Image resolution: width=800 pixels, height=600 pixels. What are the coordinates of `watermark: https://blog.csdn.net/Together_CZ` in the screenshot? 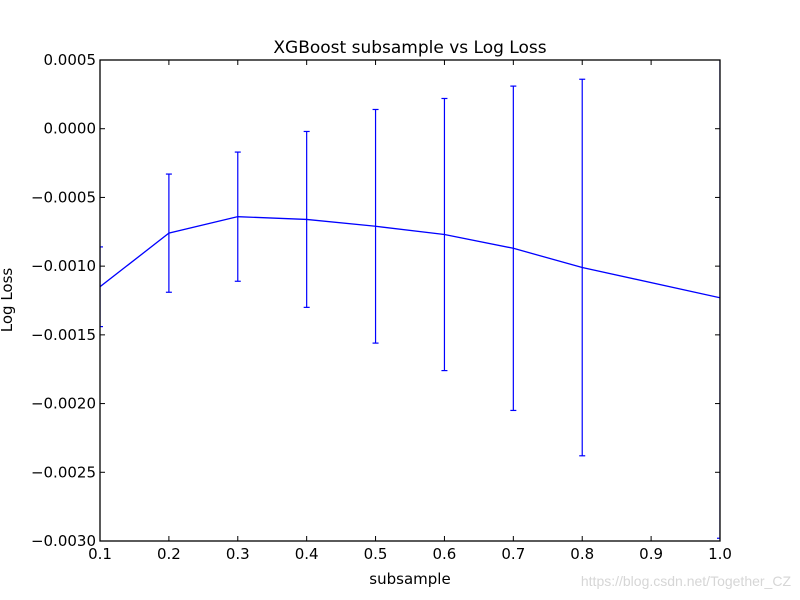 It's located at (686, 581).